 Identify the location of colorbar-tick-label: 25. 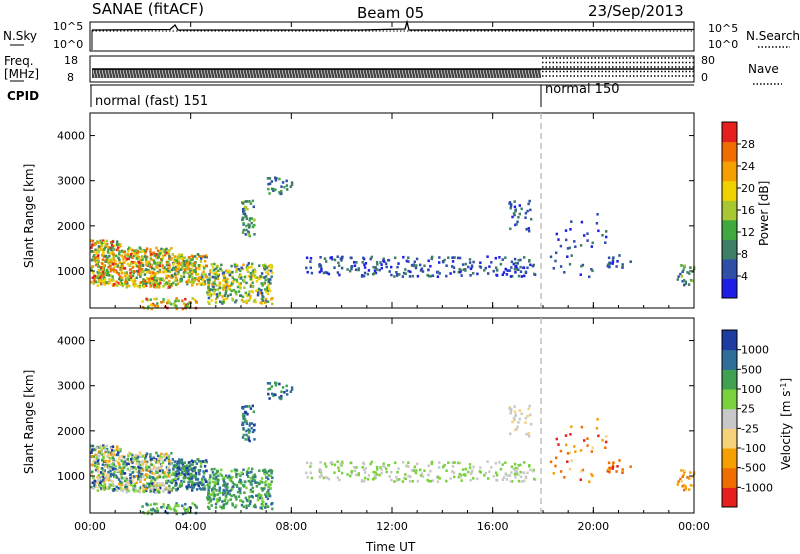
(748, 409).